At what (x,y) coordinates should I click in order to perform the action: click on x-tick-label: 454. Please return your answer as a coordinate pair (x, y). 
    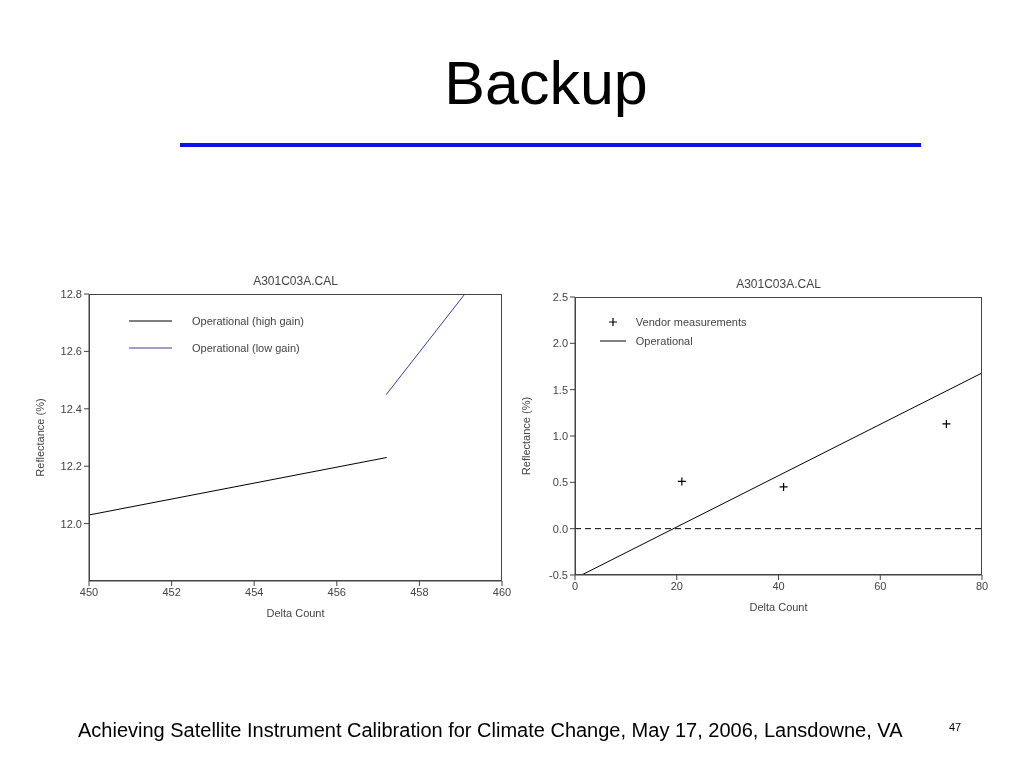
    Looking at the image, I should click on (254, 591).